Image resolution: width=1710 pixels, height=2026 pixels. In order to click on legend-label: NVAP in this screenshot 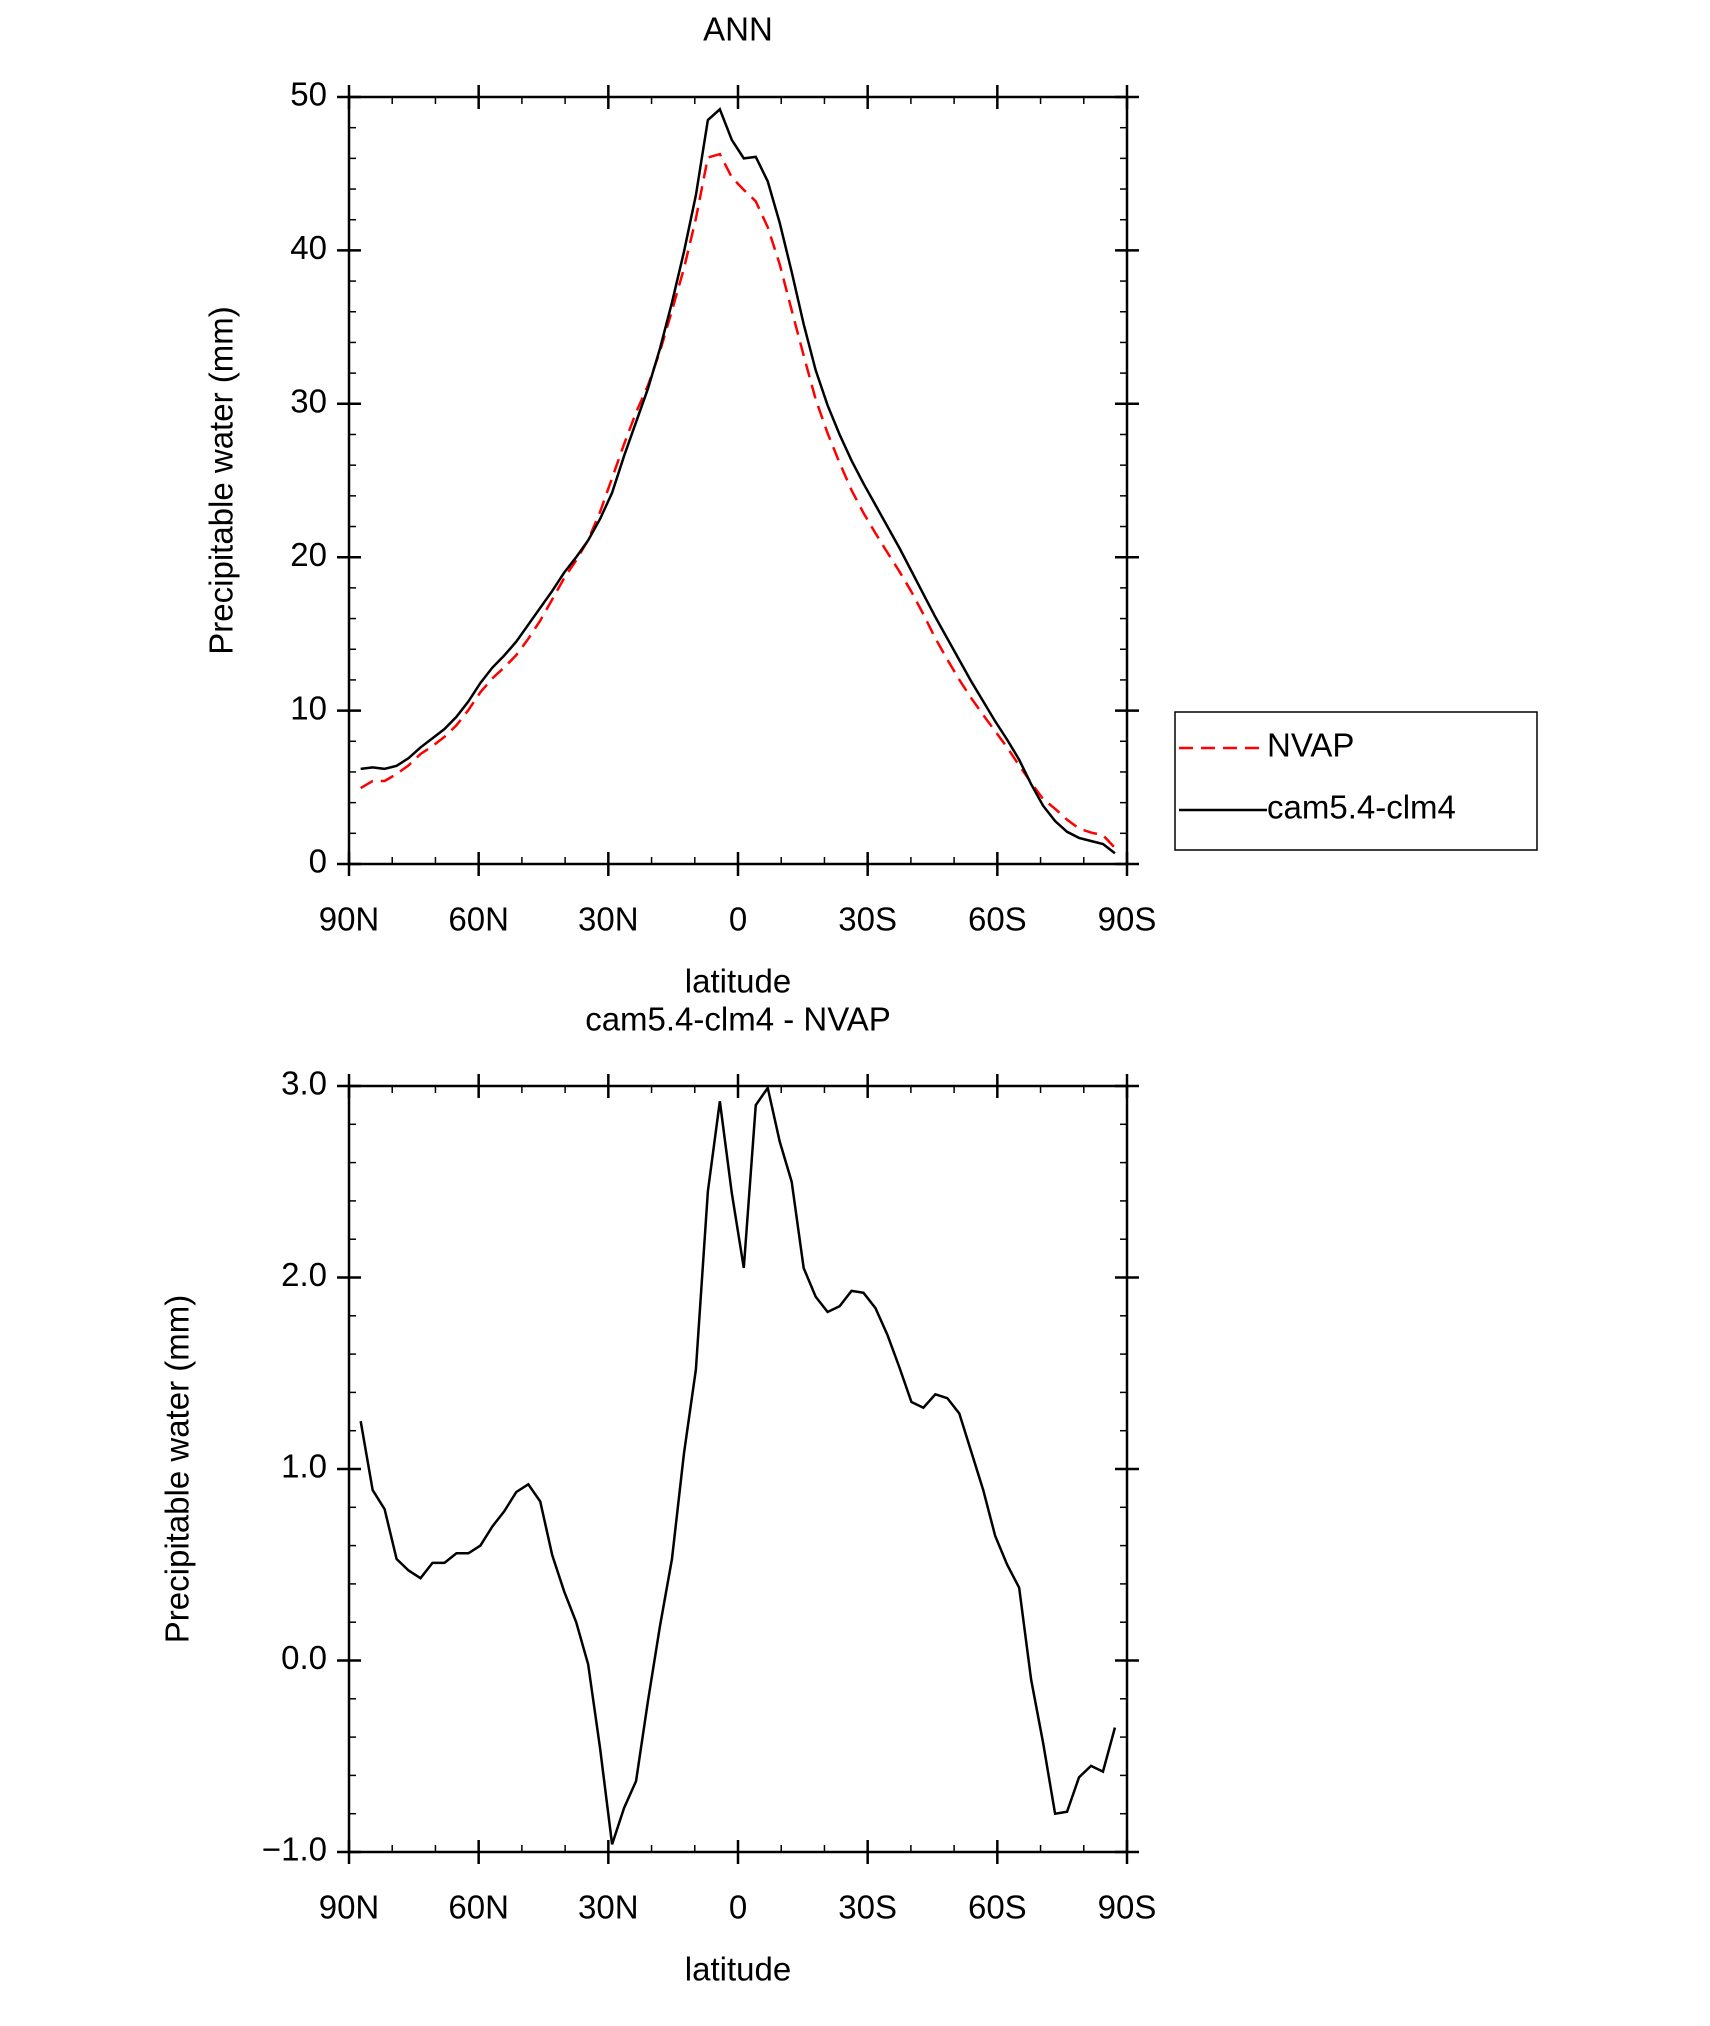, I will do `click(1310, 745)`.